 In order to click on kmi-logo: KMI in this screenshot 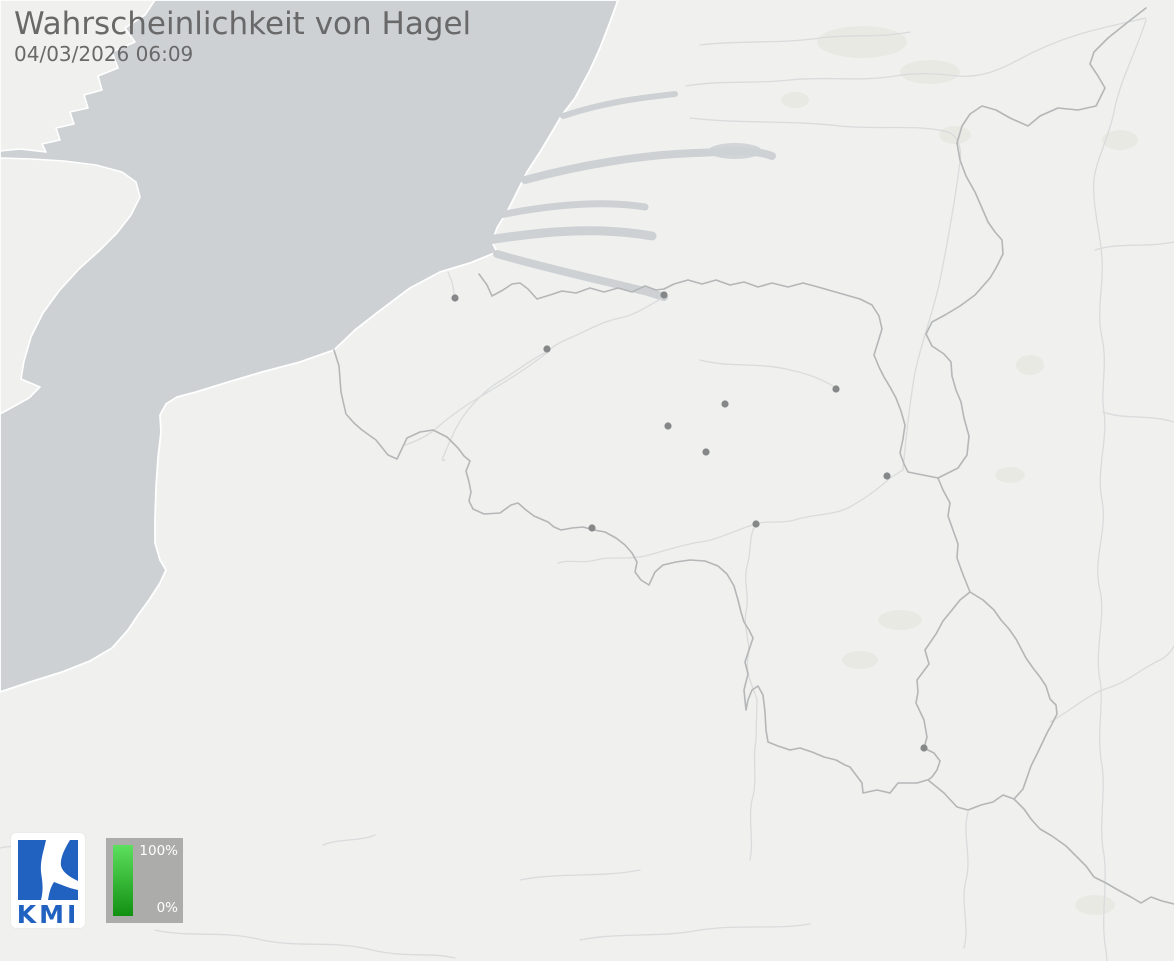, I will do `click(48, 880)`.